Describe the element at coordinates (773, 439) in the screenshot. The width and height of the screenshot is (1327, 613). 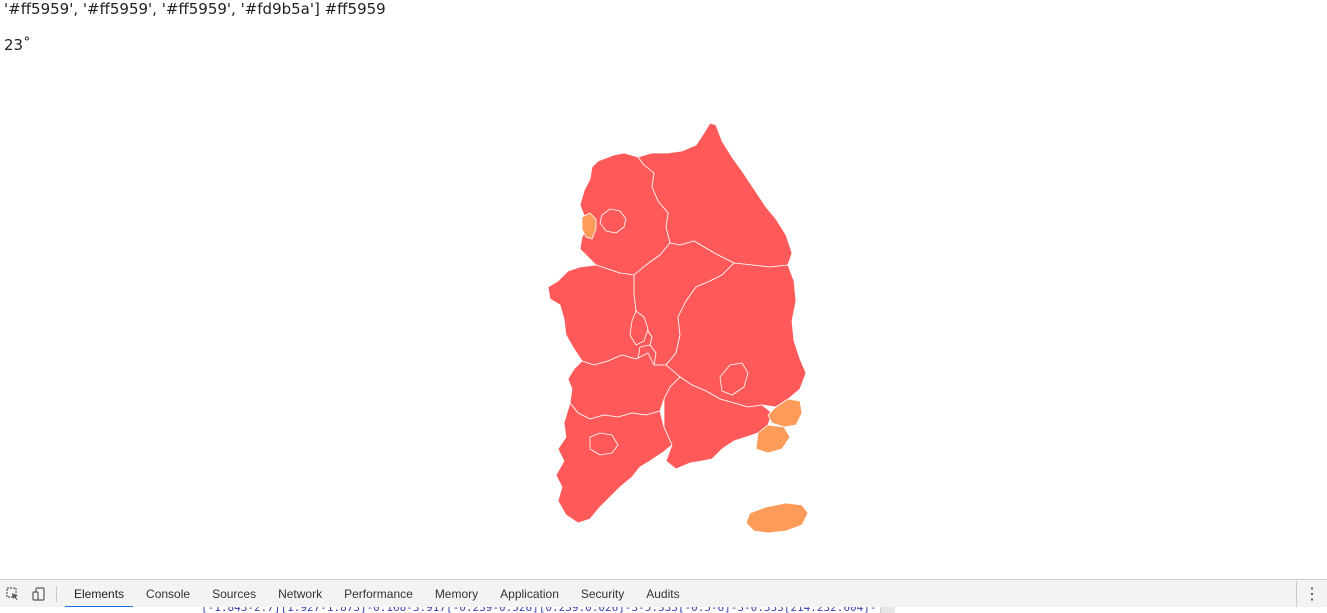
I see `region-busan` at that location.